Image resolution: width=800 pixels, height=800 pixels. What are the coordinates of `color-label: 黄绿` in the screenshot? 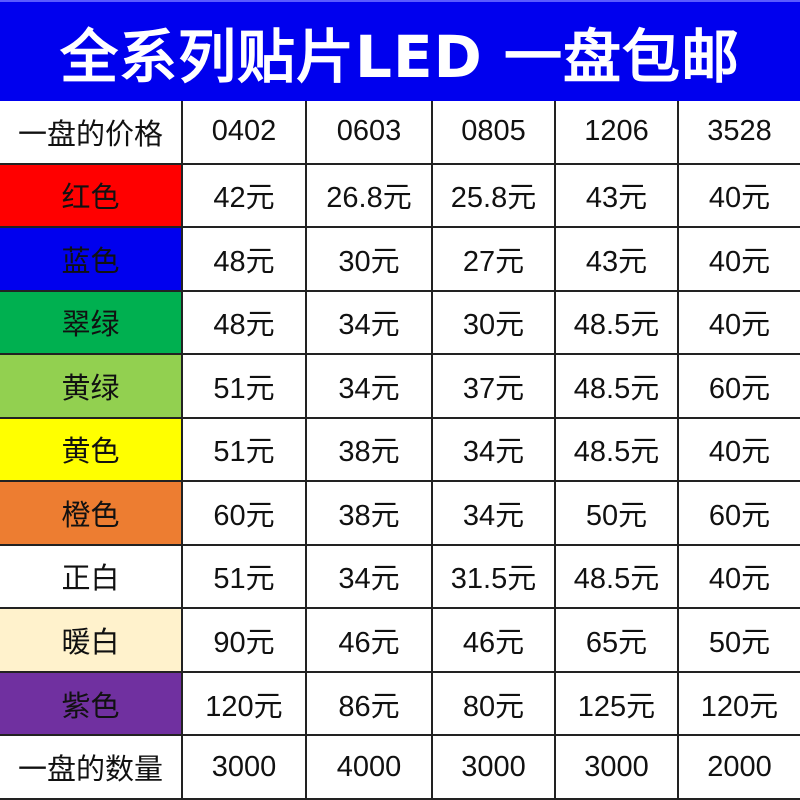 It's located at (91, 386).